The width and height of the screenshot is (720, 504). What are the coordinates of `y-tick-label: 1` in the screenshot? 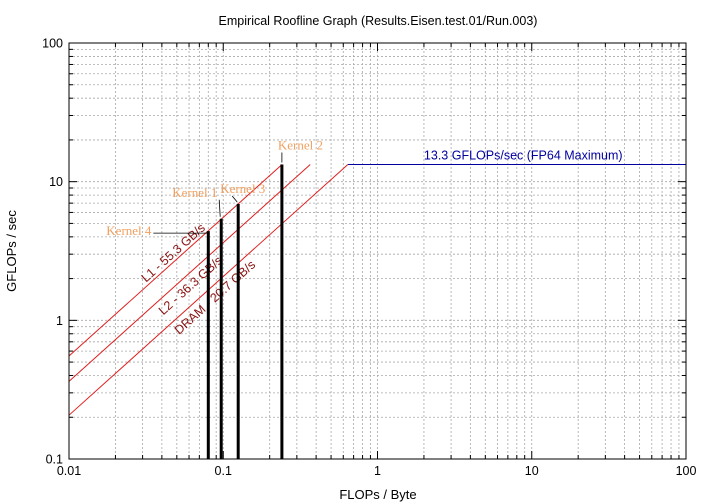 It's located at (59, 321).